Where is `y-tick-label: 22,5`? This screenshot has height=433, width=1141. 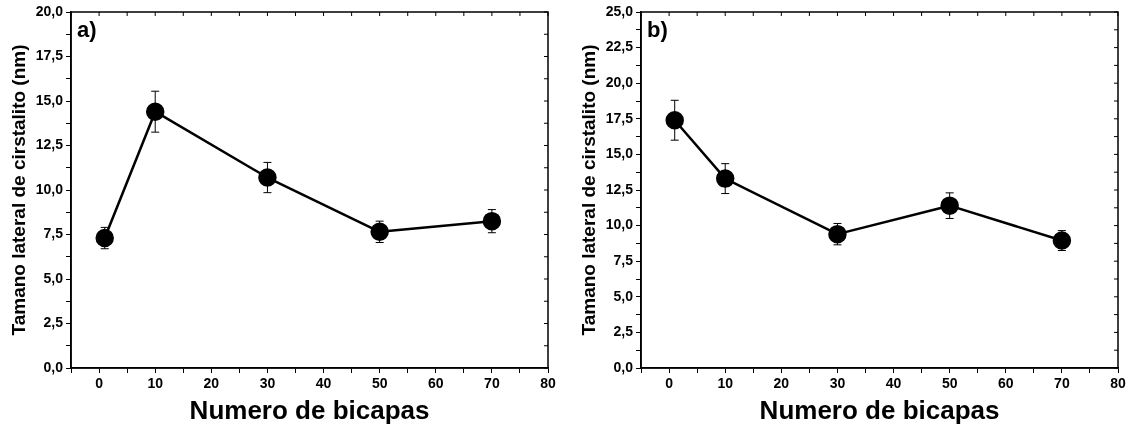 y-tick-label: 22,5 is located at coordinates (619, 46).